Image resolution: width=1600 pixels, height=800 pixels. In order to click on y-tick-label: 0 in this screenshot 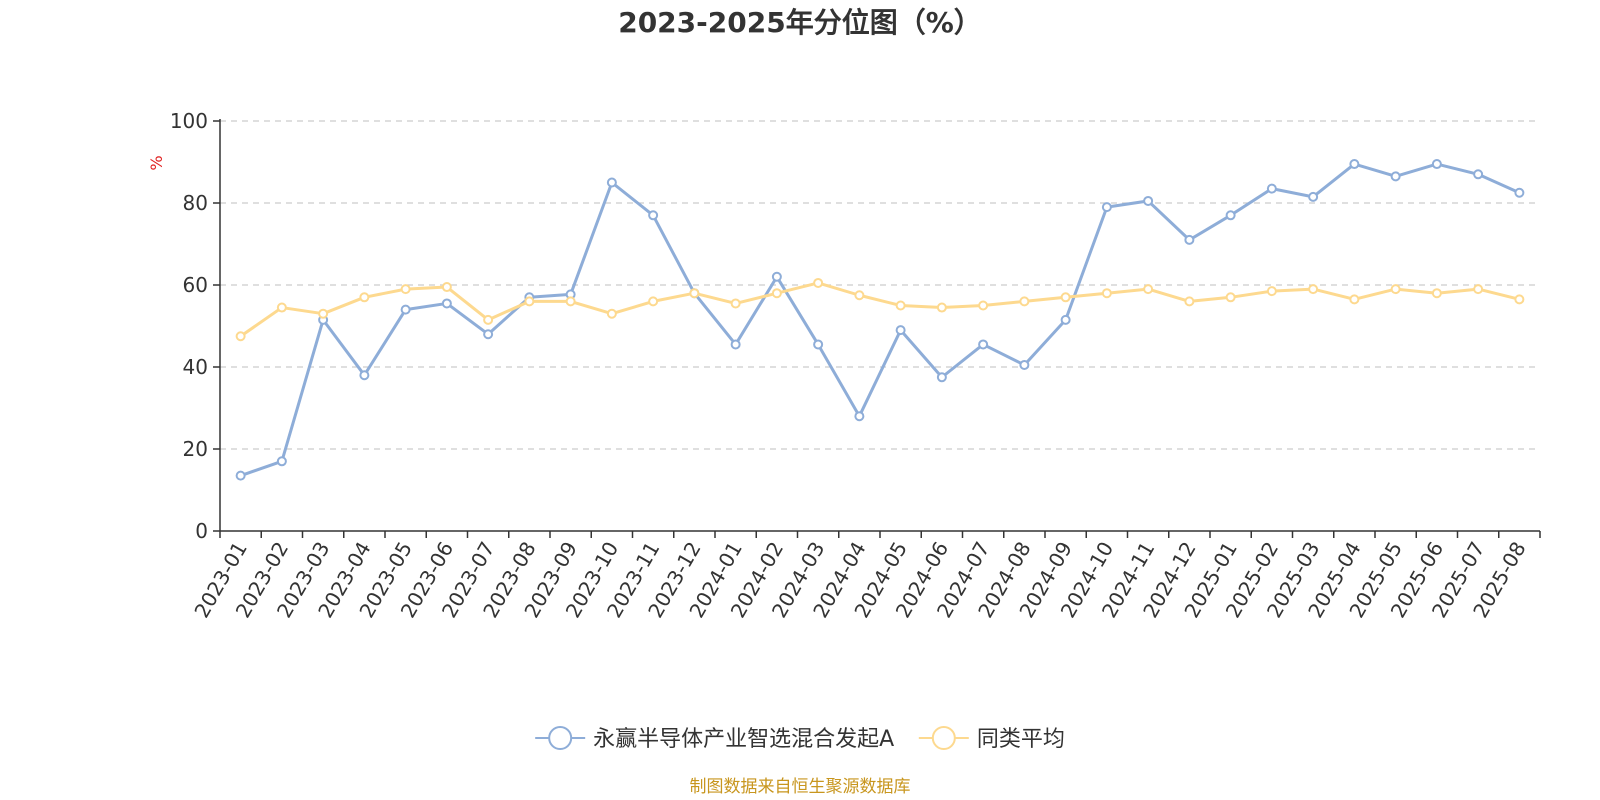, I will do `click(201, 531)`.